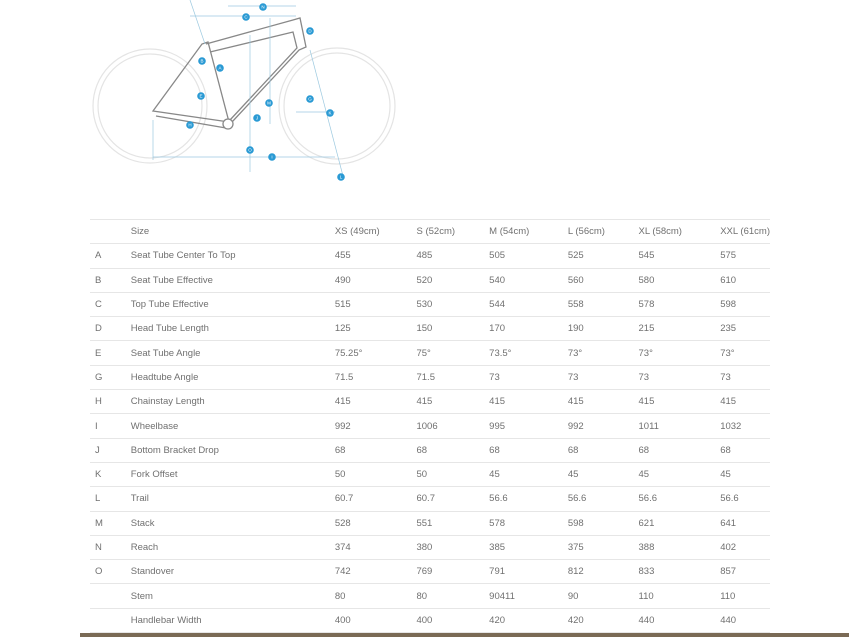 The height and width of the screenshot is (637, 849). What do you see at coordinates (375, 280) in the screenshot?
I see `size-value: 490` at bounding box center [375, 280].